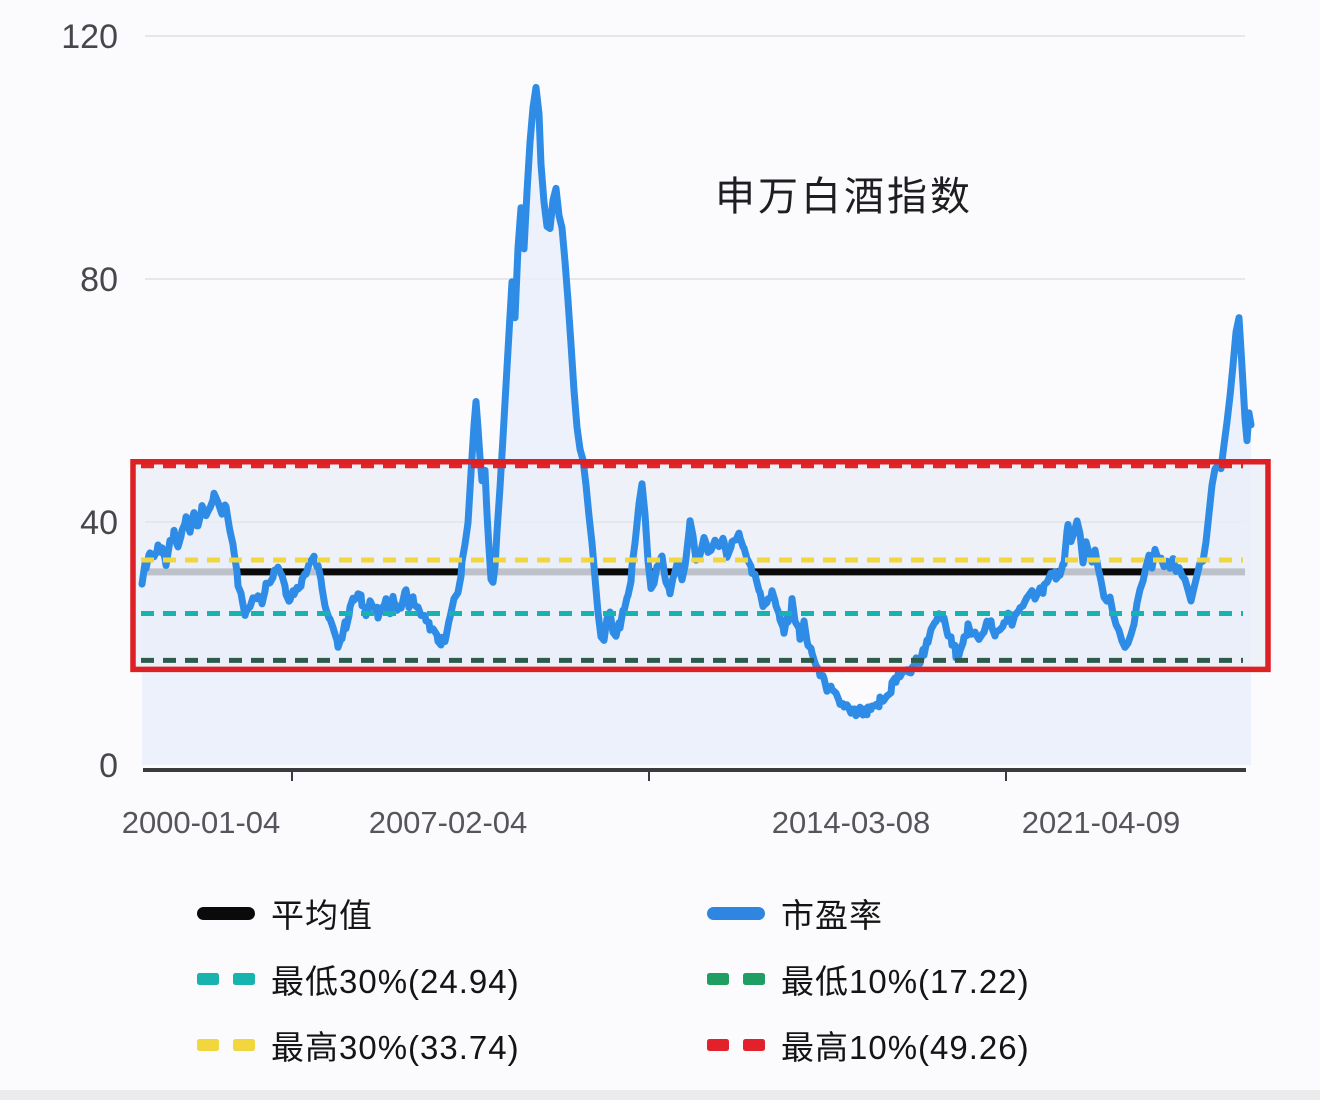 This screenshot has width=1320, height=1100. I want to click on x-axis-label: 2000-01-04, so click(201, 822).